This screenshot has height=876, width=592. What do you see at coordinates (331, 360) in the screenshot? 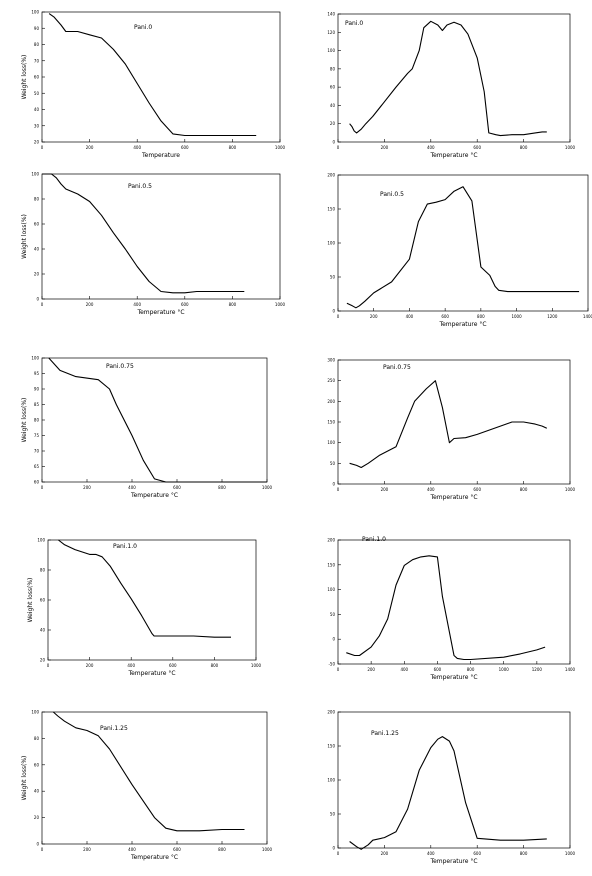
I see `y-tick-label: 300` at bounding box center [331, 360].